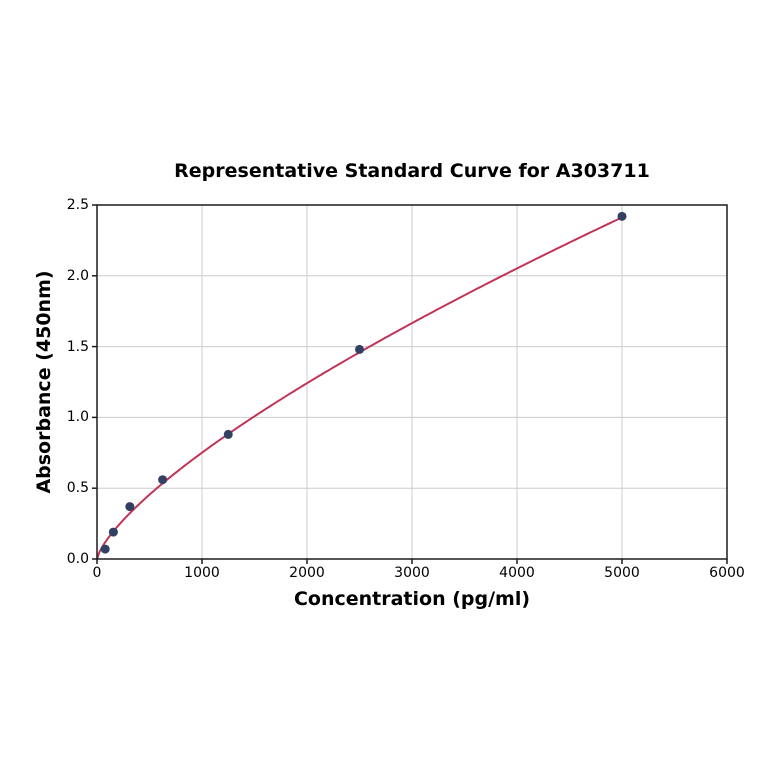 The height and width of the screenshot is (764, 764). What do you see at coordinates (77, 275) in the screenshot?
I see `y-tick-label: 2.0` at bounding box center [77, 275].